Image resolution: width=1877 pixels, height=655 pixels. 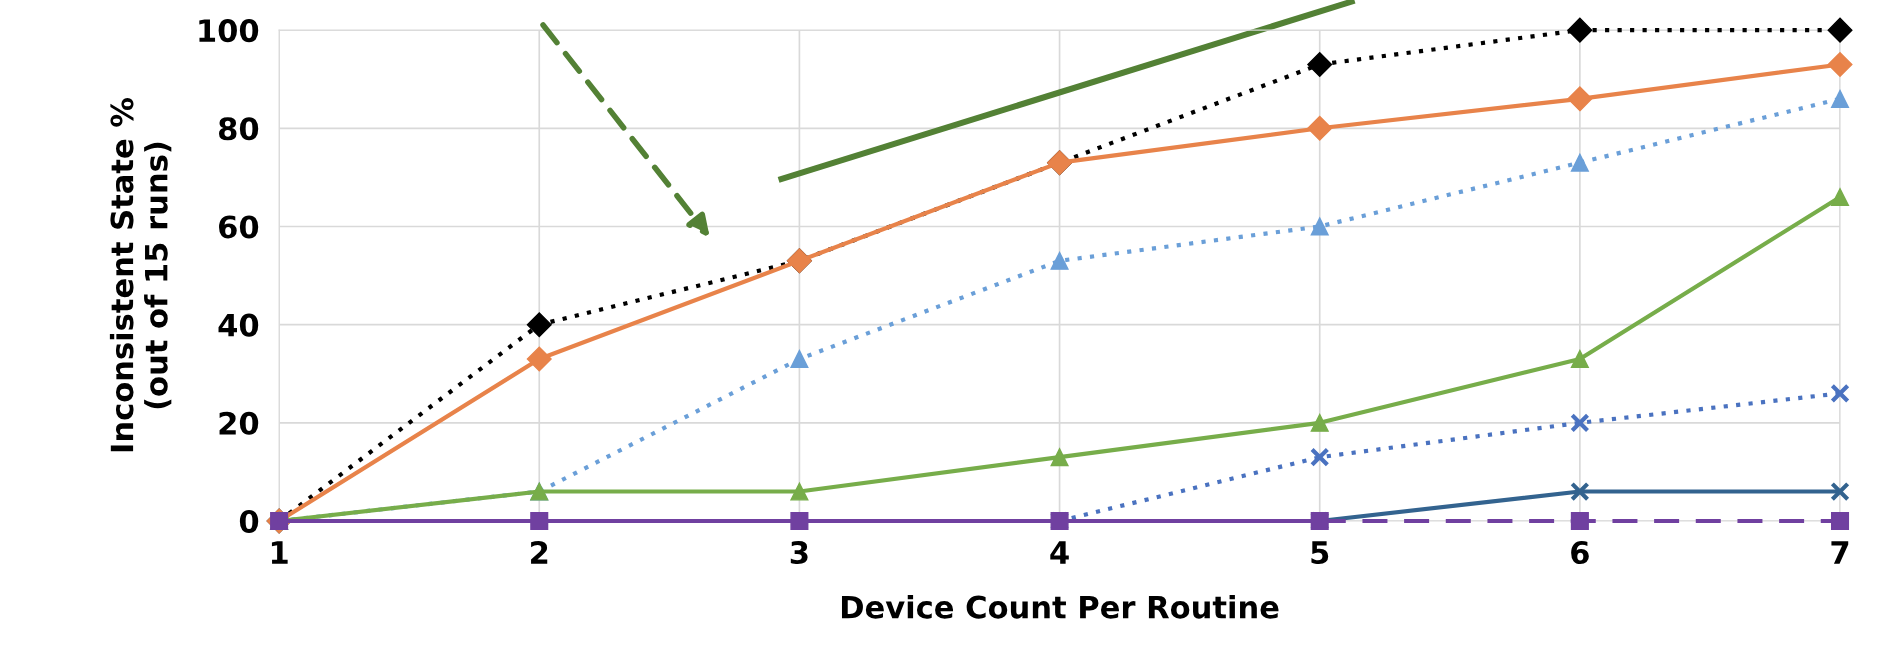 What do you see at coordinates (799, 552) in the screenshot?
I see `x-tick-label: 3` at bounding box center [799, 552].